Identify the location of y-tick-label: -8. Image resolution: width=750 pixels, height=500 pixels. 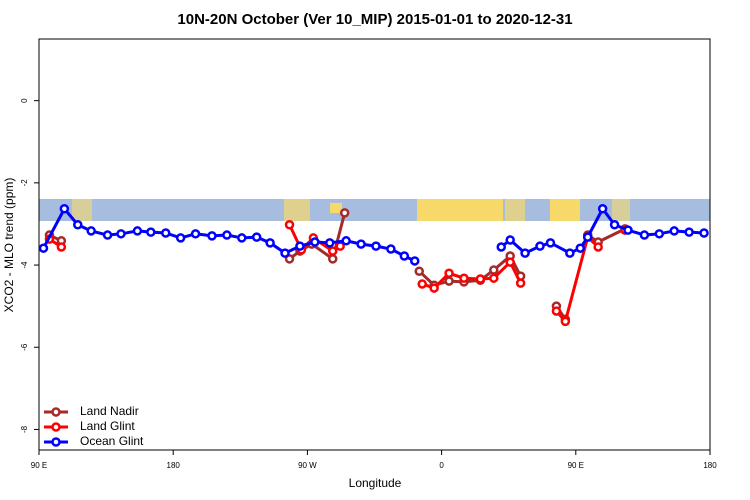
(24, 429).